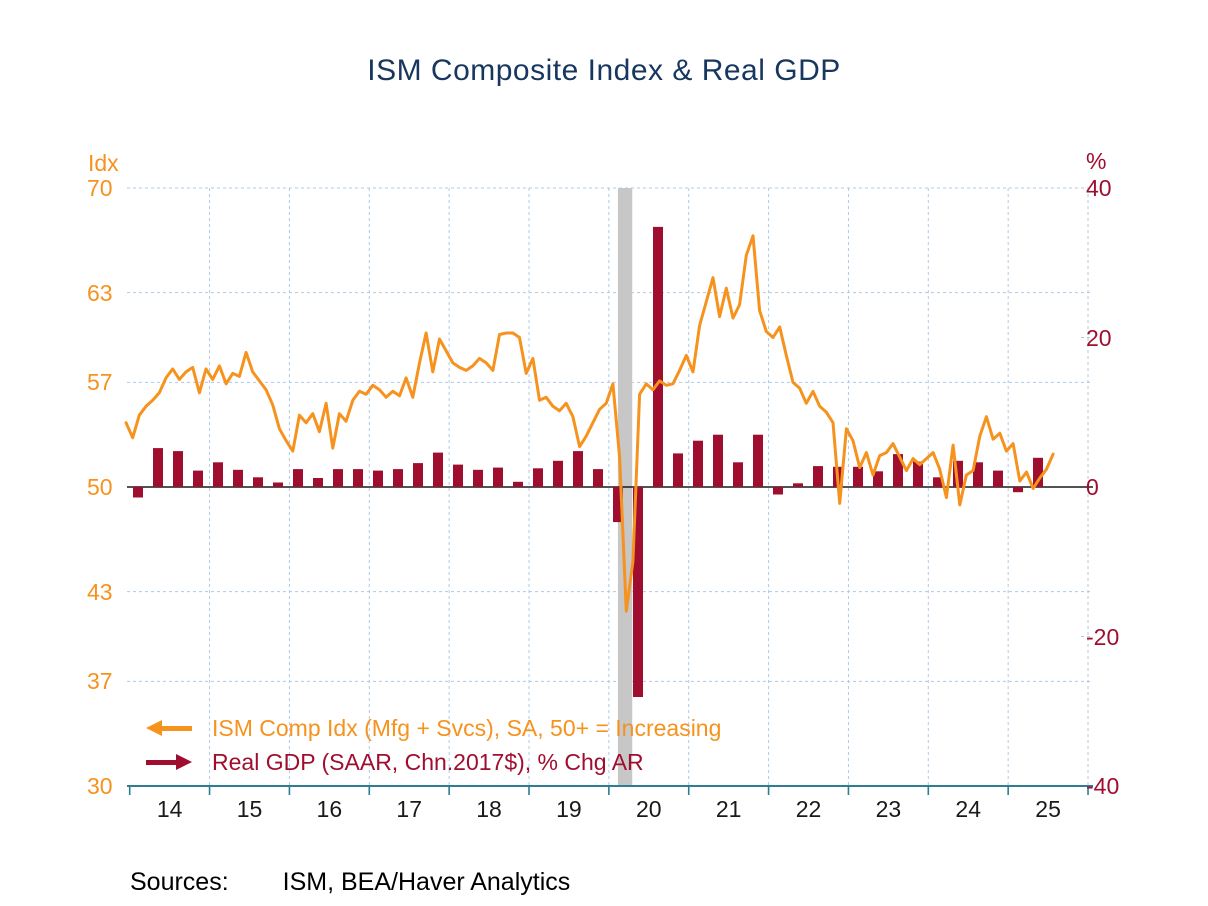 The width and height of the screenshot is (1208, 906). I want to click on x-axis-year-label: 23, so click(888, 809).